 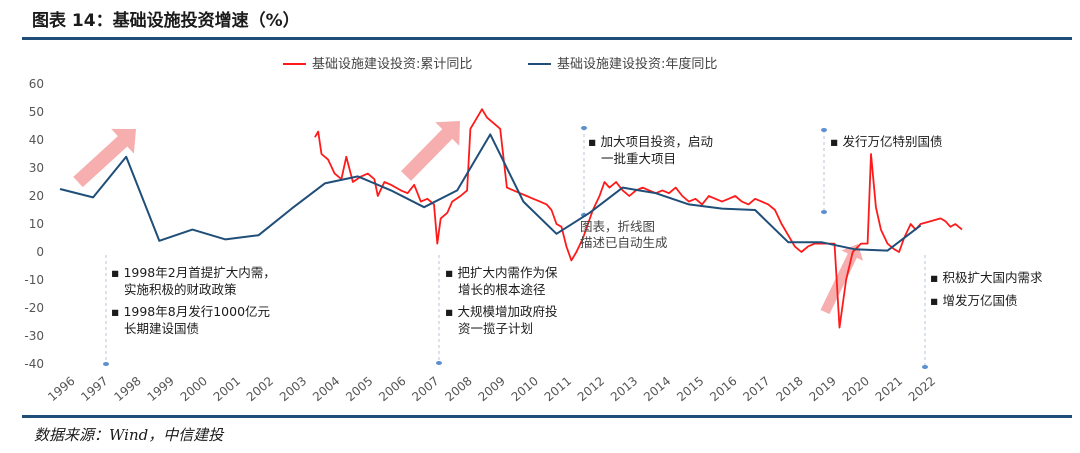 I want to click on annotation-2008-line4: 资一揽子计划, so click(x=495, y=328).